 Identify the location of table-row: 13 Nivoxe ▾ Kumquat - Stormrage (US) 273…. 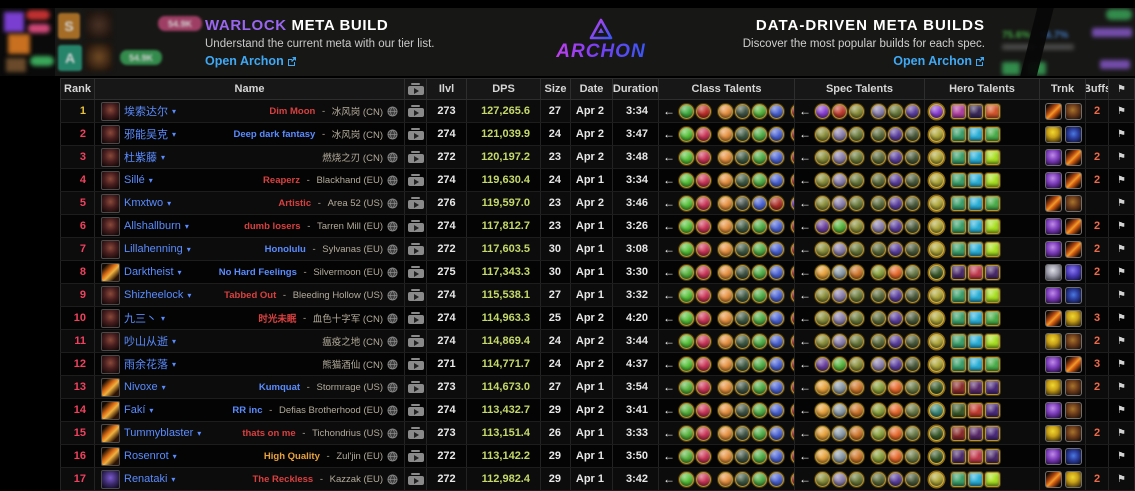
(597, 387).